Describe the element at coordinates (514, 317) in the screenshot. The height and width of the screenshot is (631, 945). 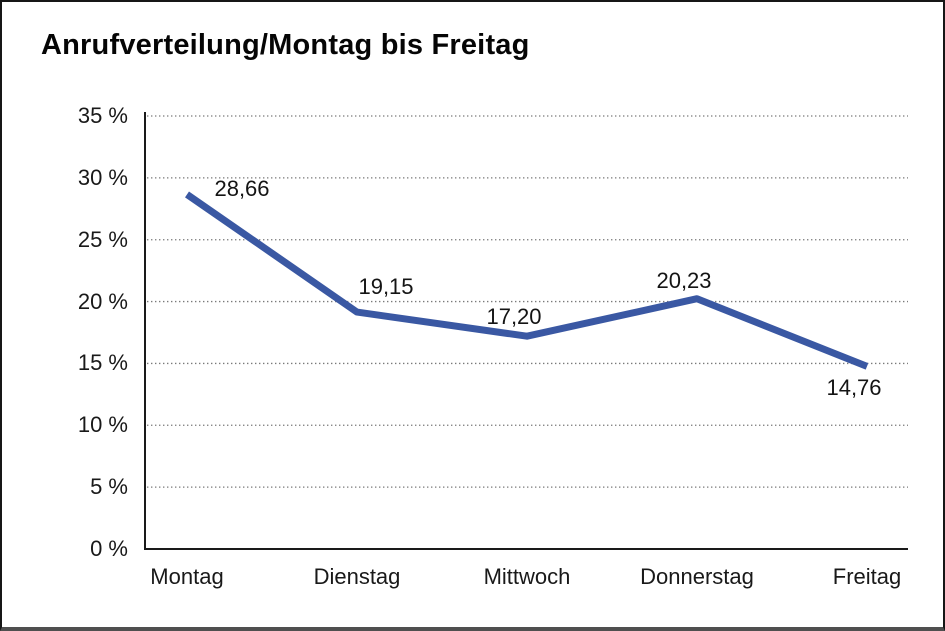
I see `data-point-label: 17,20` at that location.